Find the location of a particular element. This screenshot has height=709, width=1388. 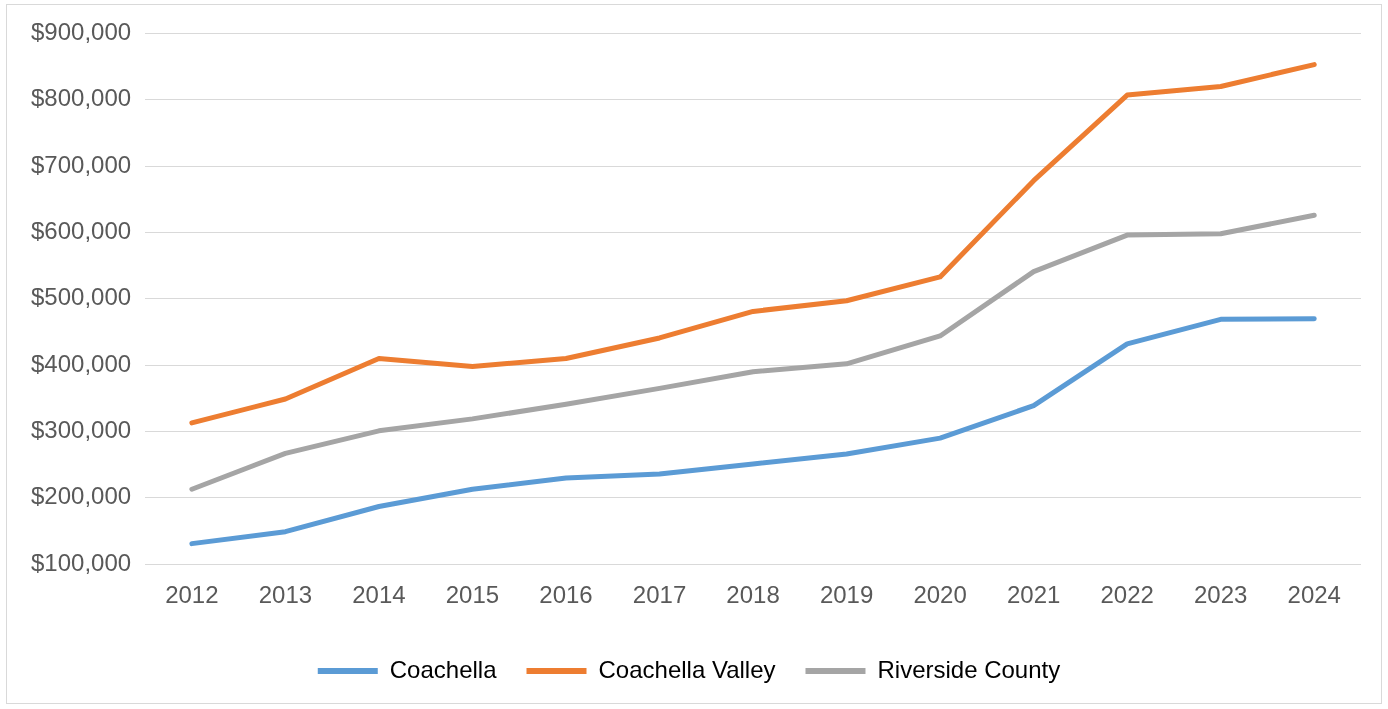

x-tick-label: 2013 is located at coordinates (285, 595).